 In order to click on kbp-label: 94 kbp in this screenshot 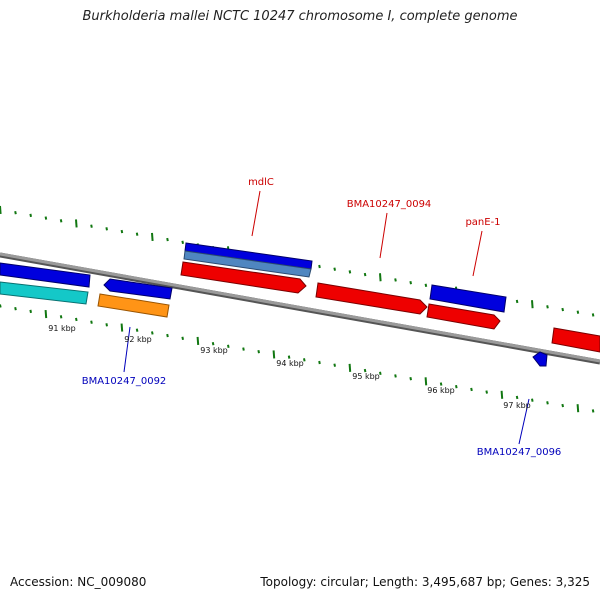, I will do `click(290, 363)`.